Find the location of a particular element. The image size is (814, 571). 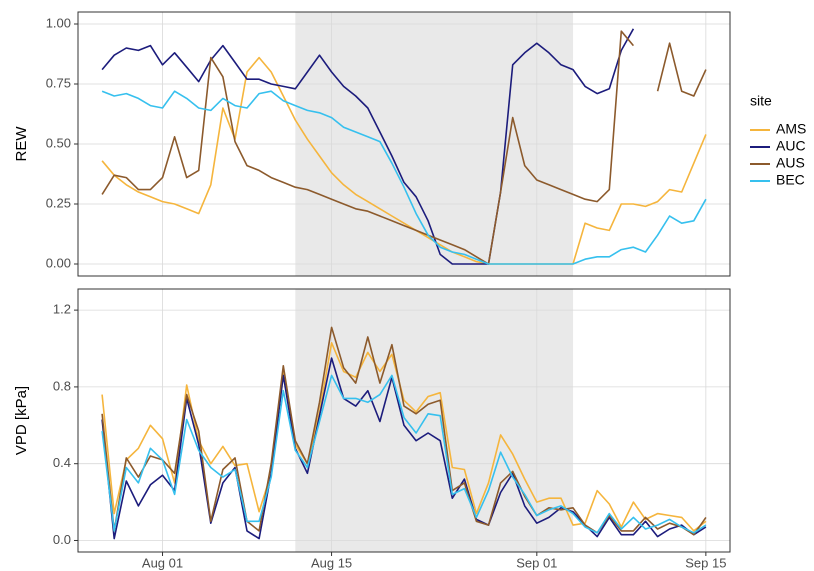

x-tick-label: Sep 01 is located at coordinates (536, 562).